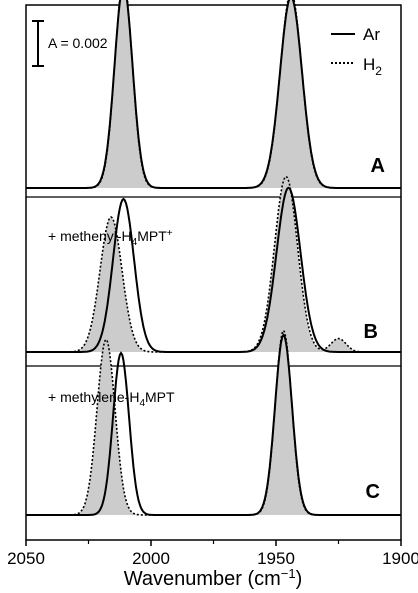 This screenshot has height=593, width=418. What do you see at coordinates (135, 242) in the screenshot?
I see `annotation-methenyl-sub: 4` at bounding box center [135, 242].